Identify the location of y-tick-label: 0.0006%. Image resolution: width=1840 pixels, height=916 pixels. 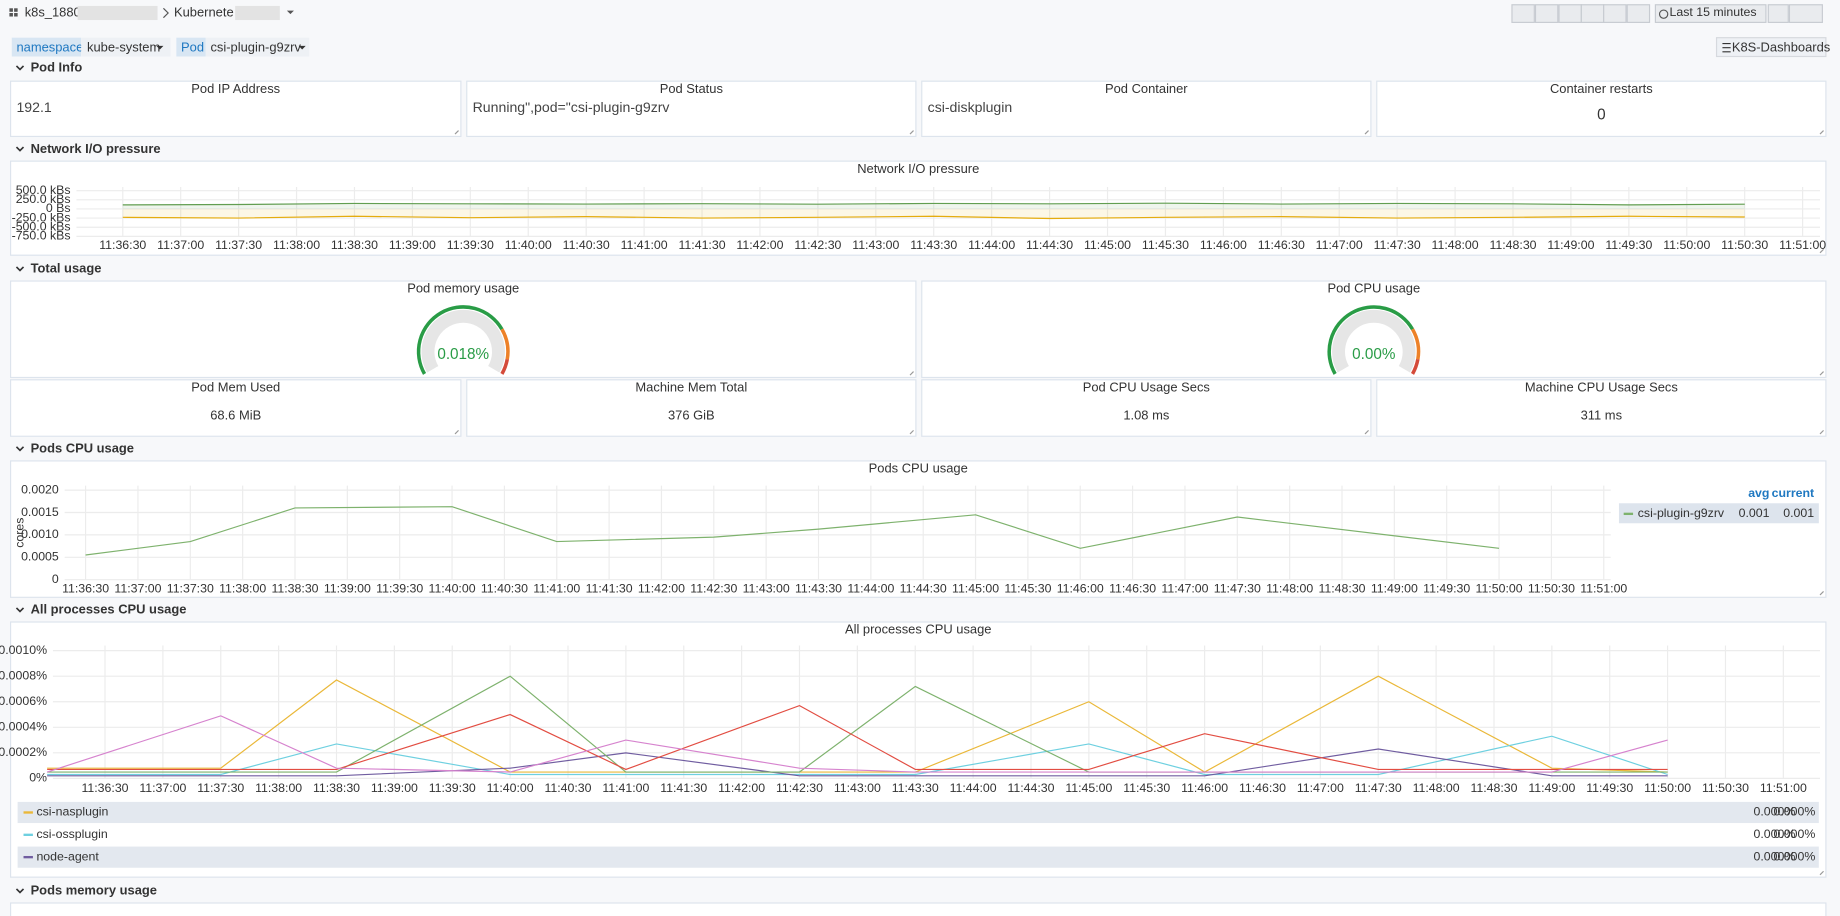
(23, 701).